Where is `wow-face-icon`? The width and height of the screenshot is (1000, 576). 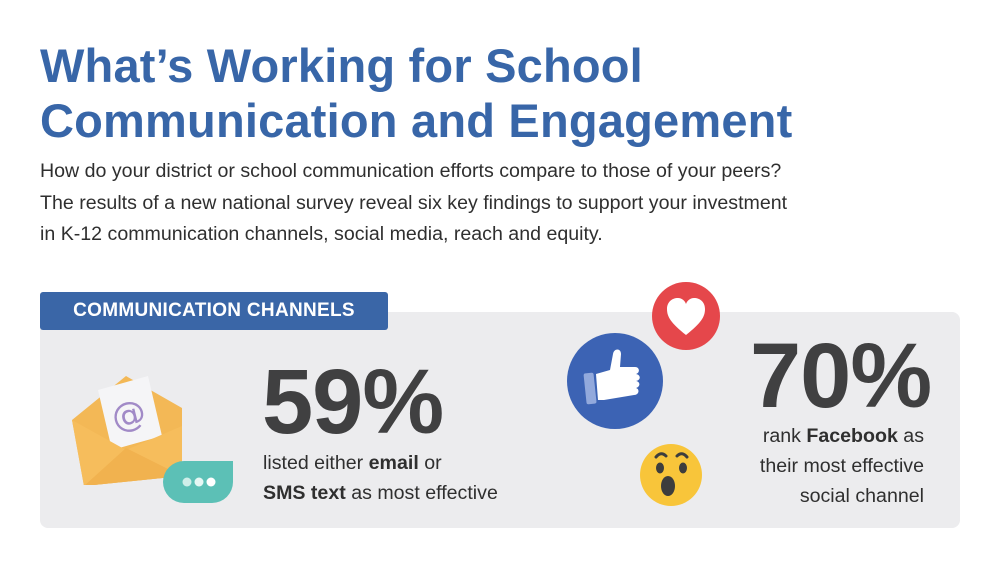
wow-face-icon is located at coordinates (671, 475).